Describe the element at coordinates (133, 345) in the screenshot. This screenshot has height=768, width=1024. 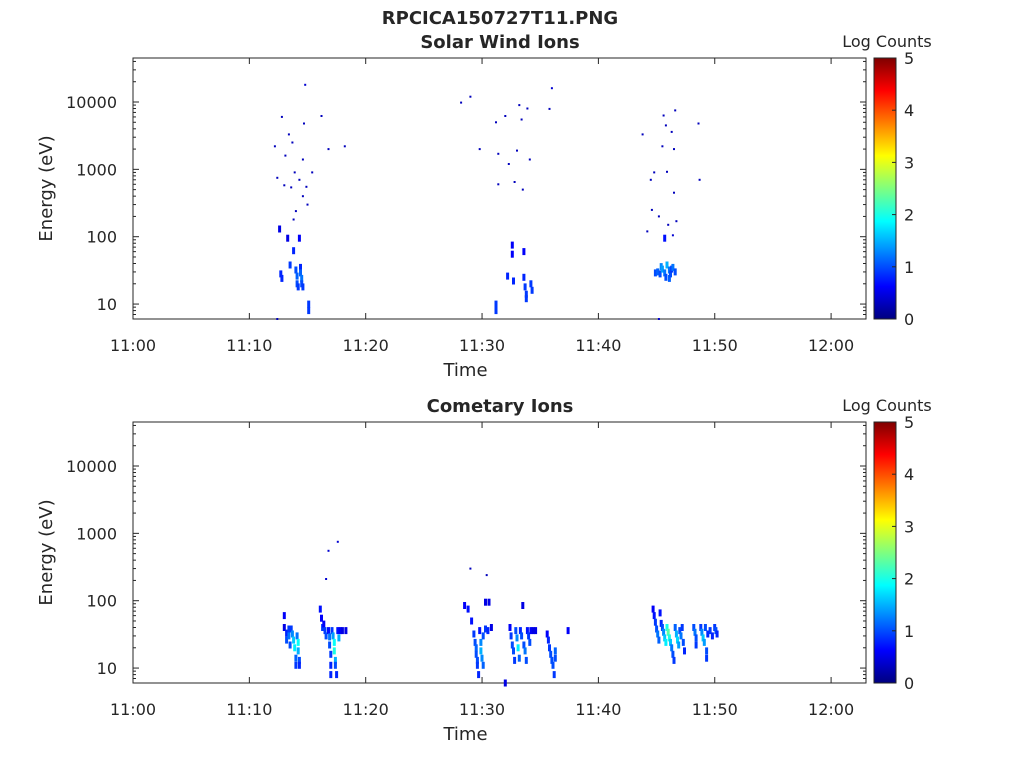
I see `x-tick-label: 11:00` at that location.